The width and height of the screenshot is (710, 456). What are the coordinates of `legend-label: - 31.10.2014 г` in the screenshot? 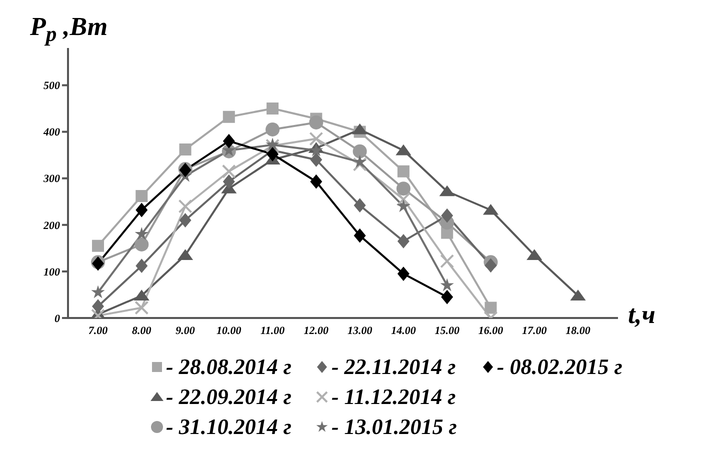 It's located at (229, 427).